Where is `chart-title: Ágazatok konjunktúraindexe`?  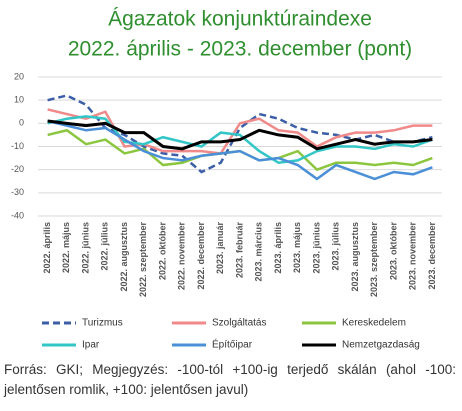
chart-title: Ágazatok konjunktúraindexe is located at coordinates (240, 19).